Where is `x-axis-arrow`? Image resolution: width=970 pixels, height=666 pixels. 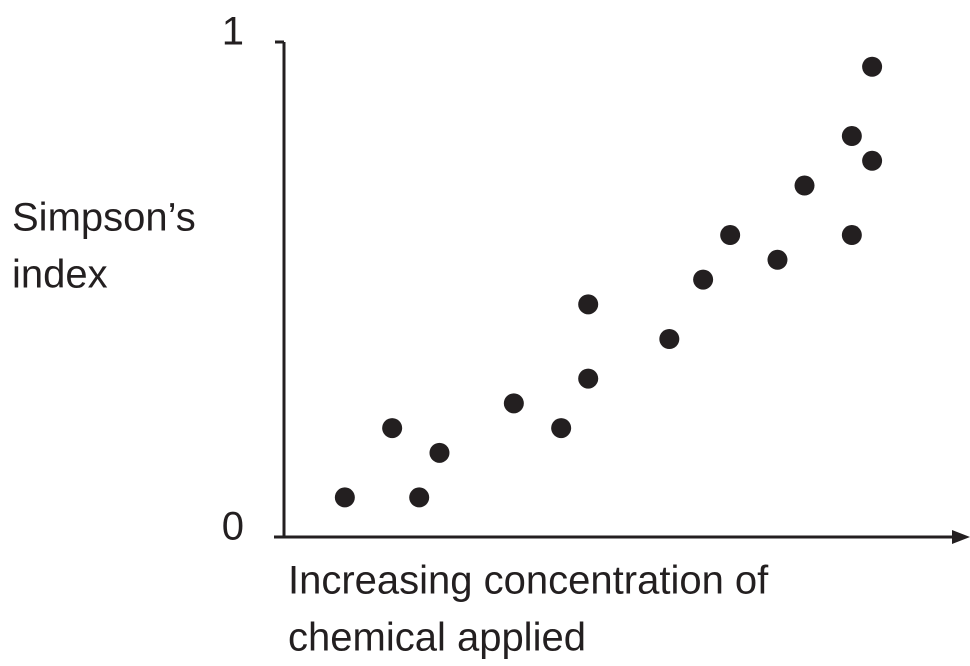 x-axis-arrow is located at coordinates (961, 537).